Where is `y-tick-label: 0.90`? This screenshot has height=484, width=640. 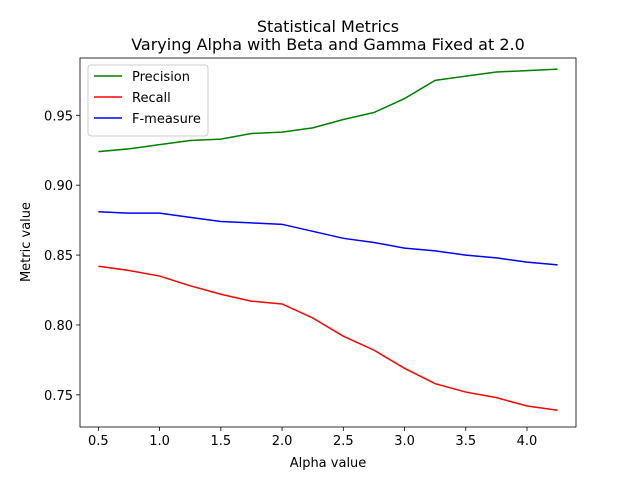
y-tick-label: 0.90 is located at coordinates (58, 186).